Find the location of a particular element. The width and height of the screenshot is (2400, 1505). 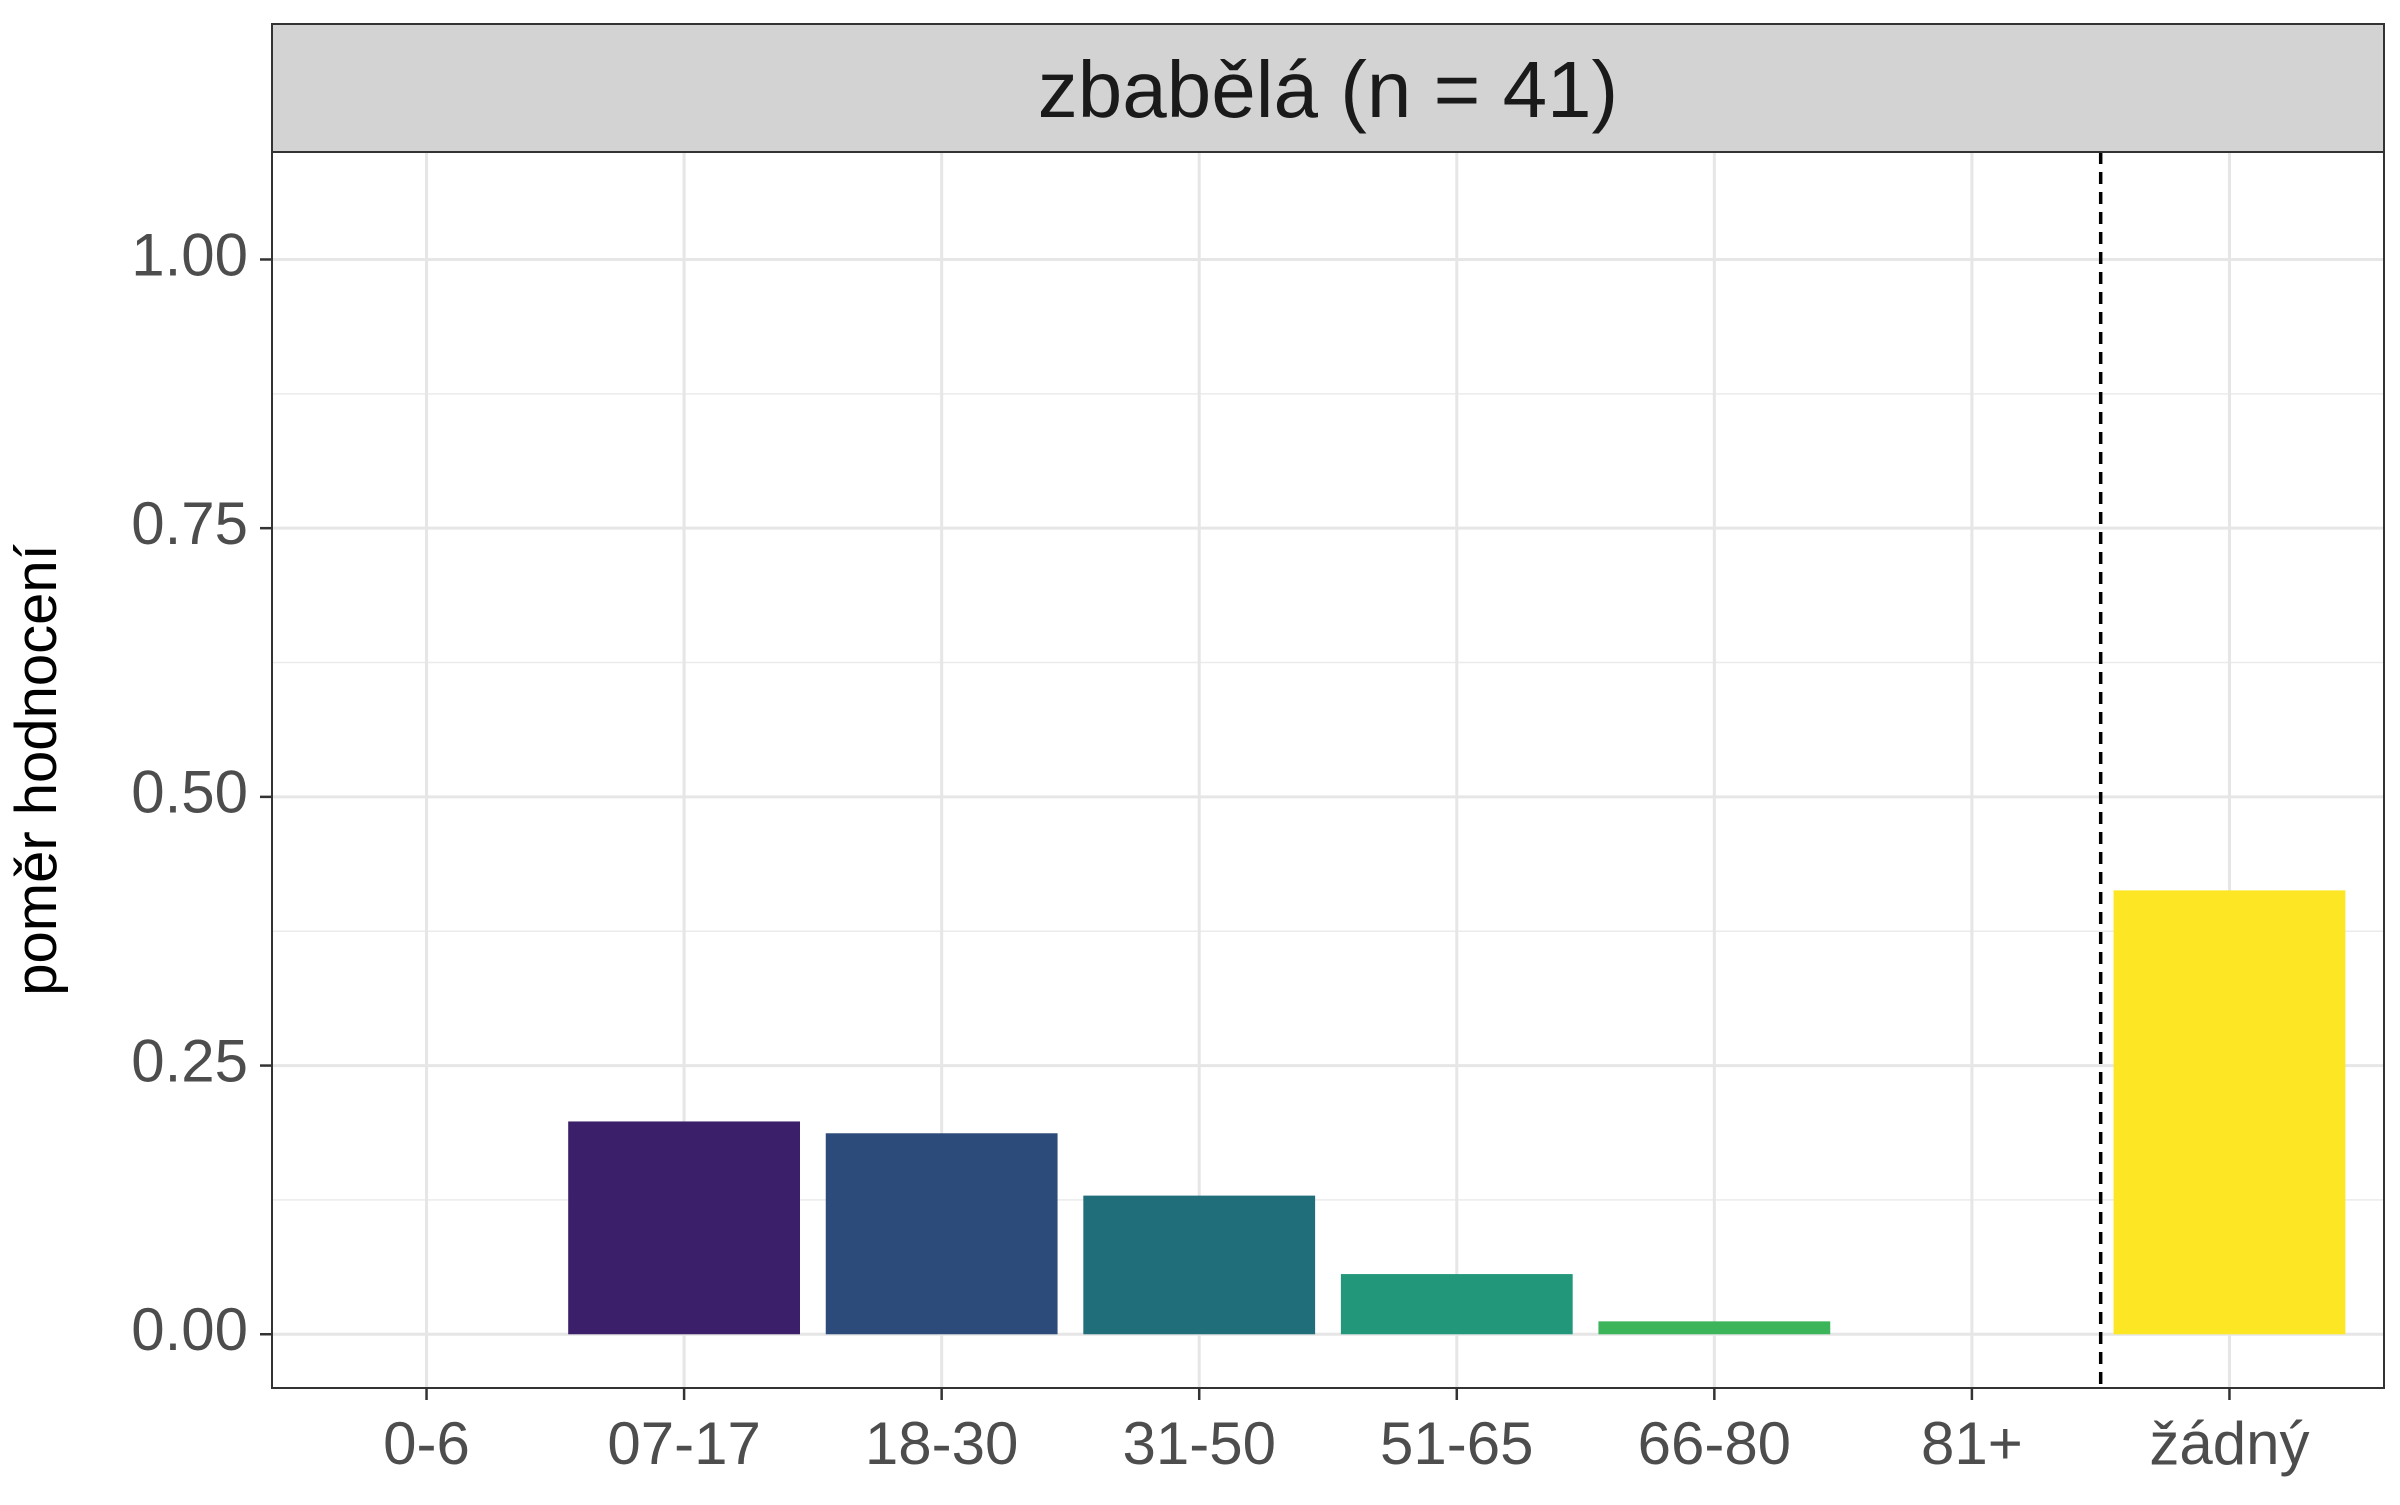

x-tick-label: 31-50 is located at coordinates (1198, 1443).